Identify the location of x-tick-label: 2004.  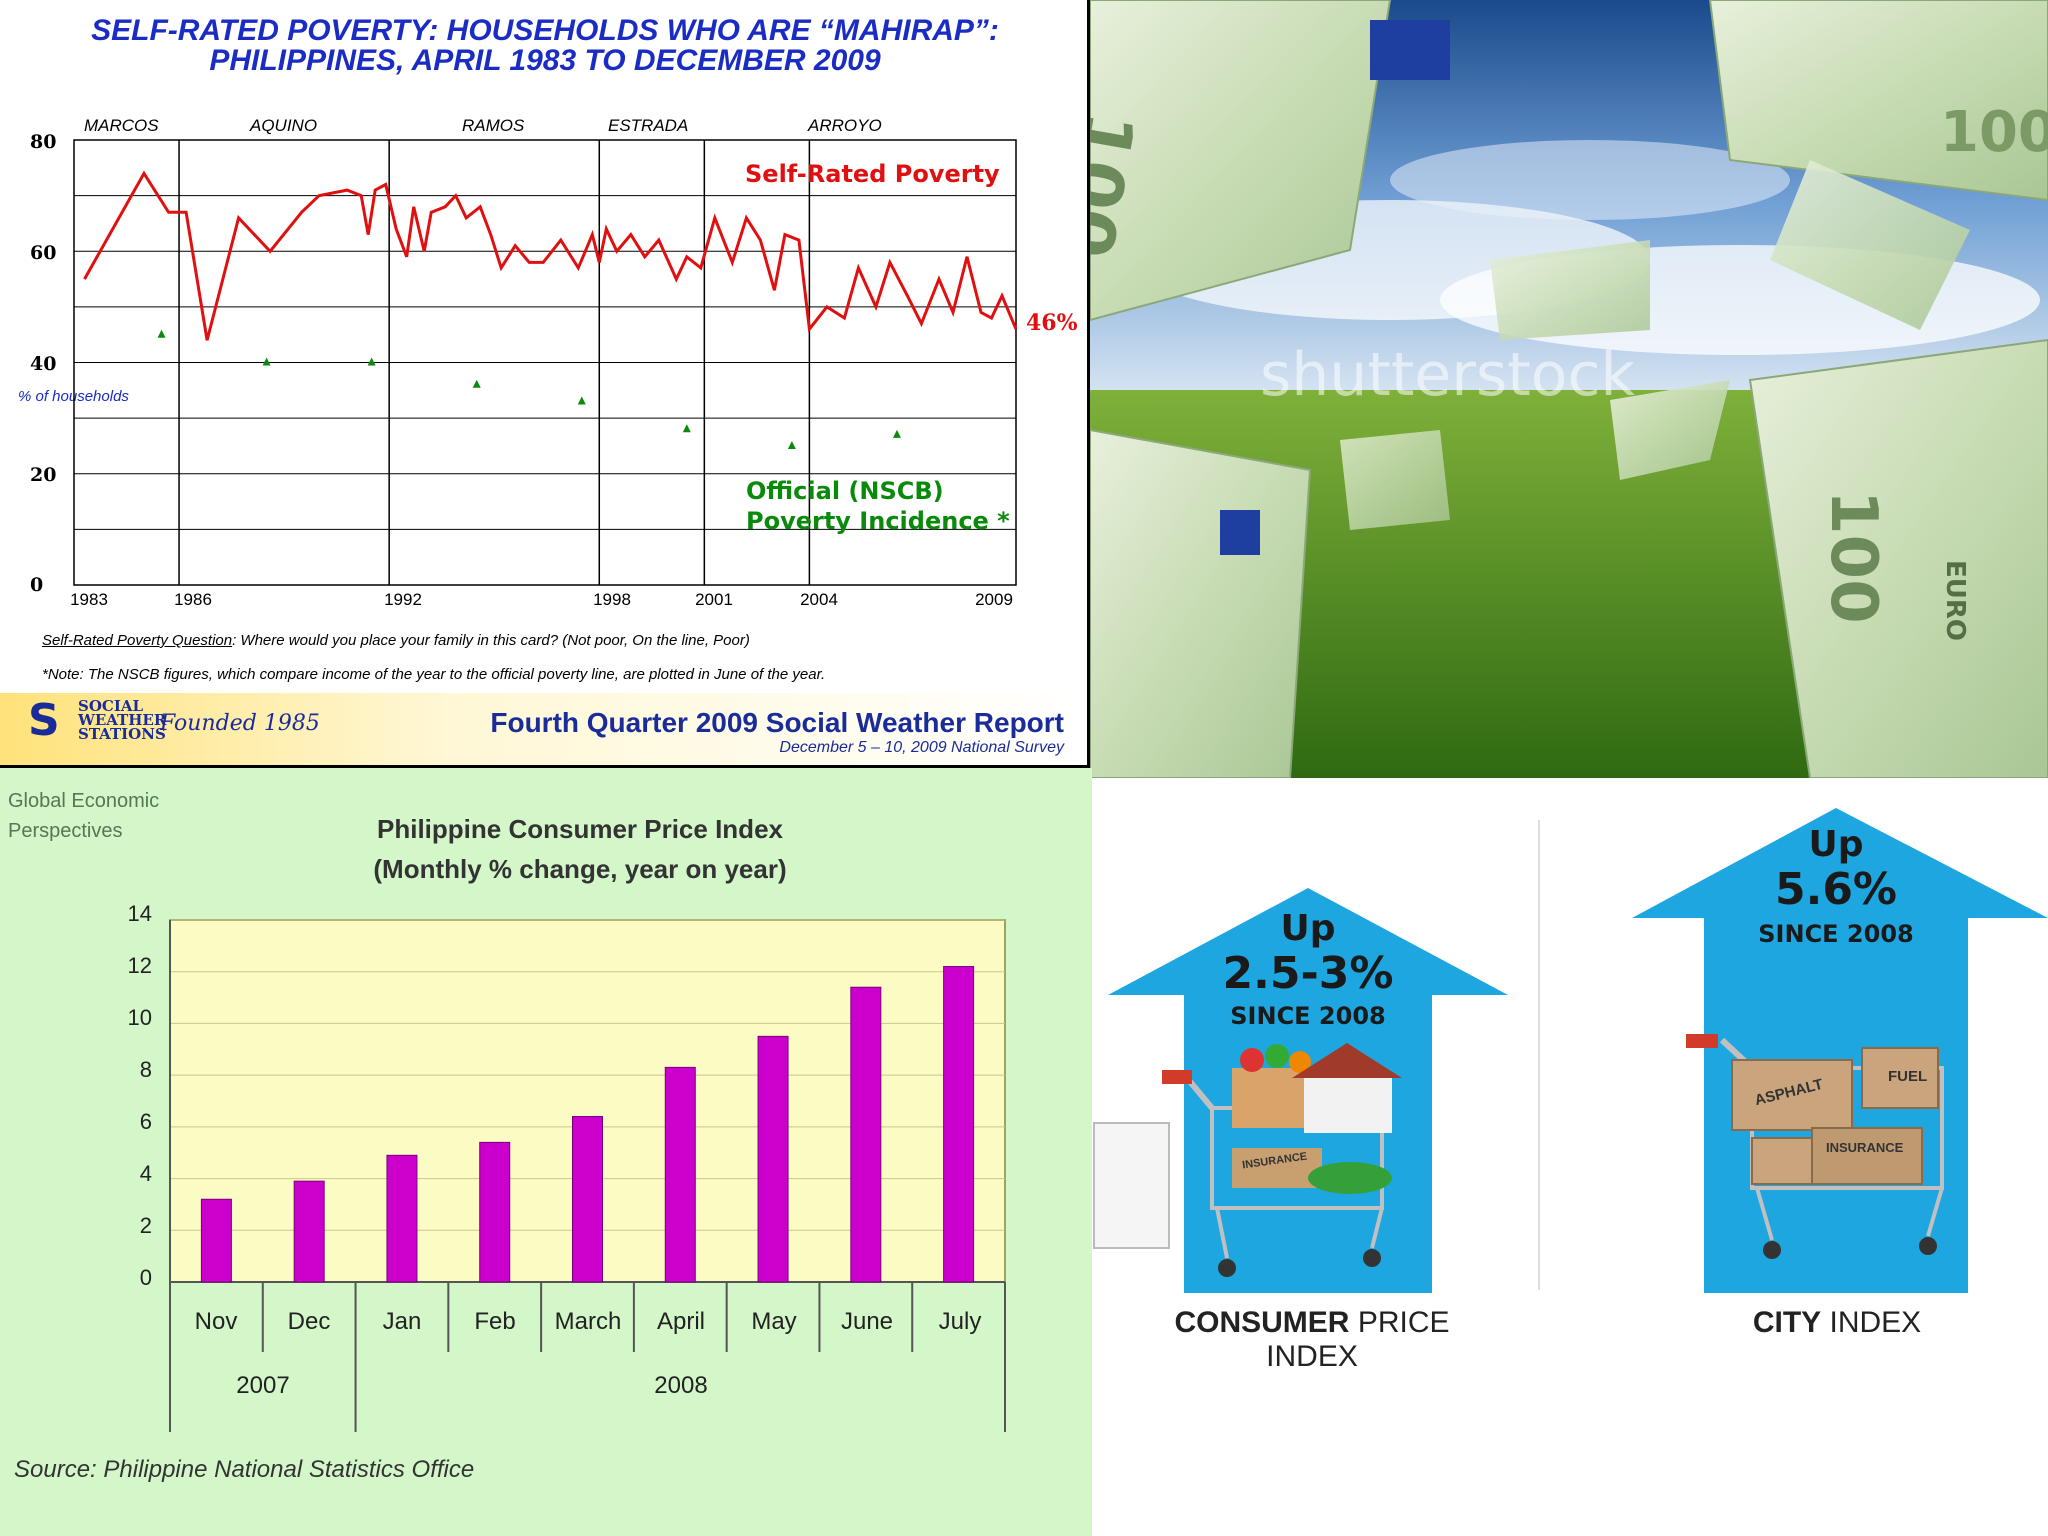
(819, 599).